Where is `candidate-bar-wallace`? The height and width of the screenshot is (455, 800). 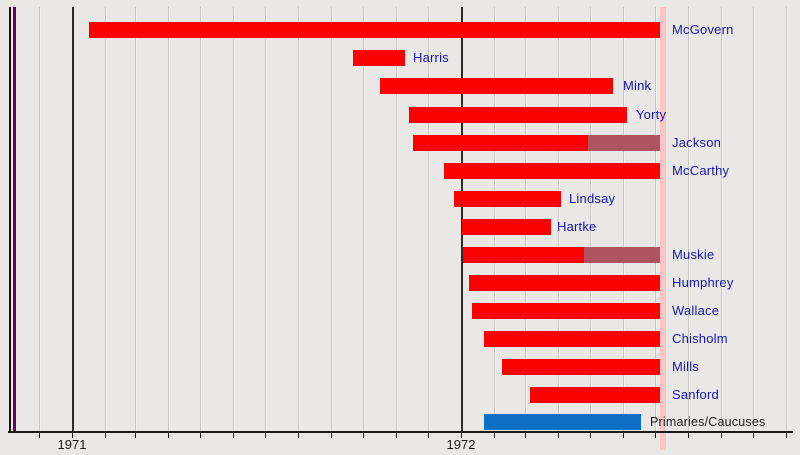 candidate-bar-wallace is located at coordinates (566, 311).